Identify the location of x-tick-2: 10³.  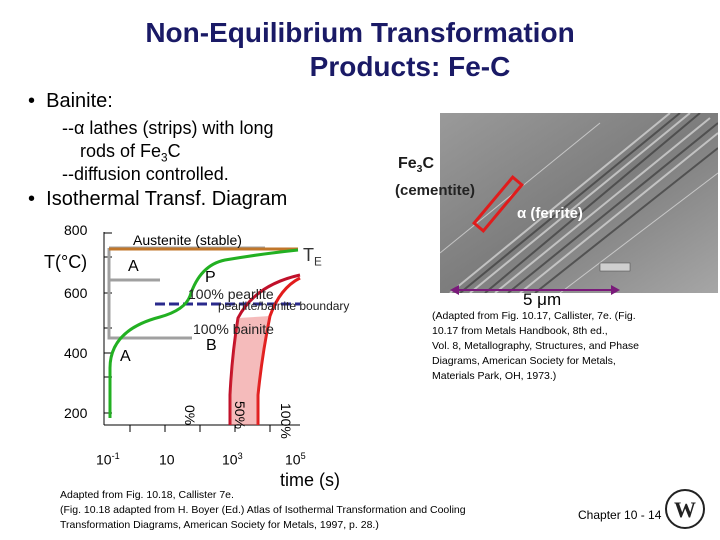
(232, 459).